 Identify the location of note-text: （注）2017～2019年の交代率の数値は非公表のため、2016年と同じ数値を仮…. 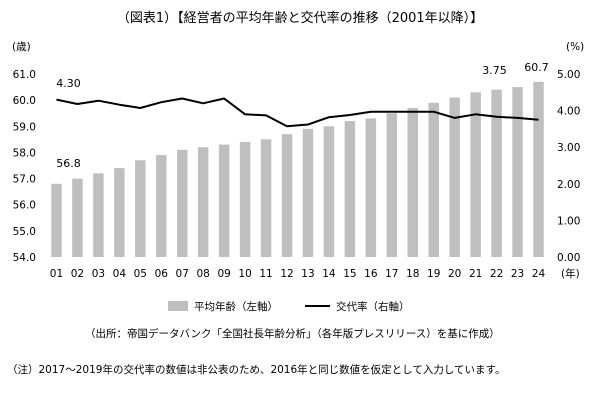
(256, 369).